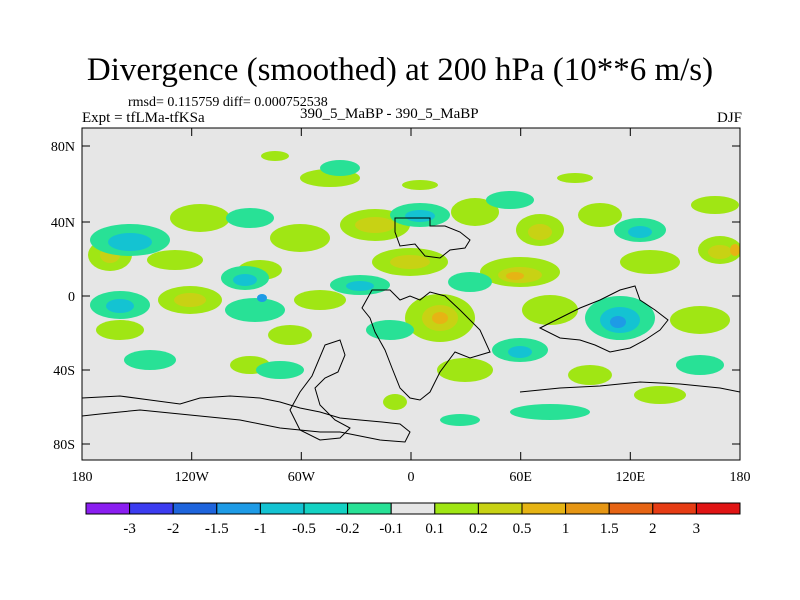  I want to click on lon-label-180e: 180, so click(740, 477).